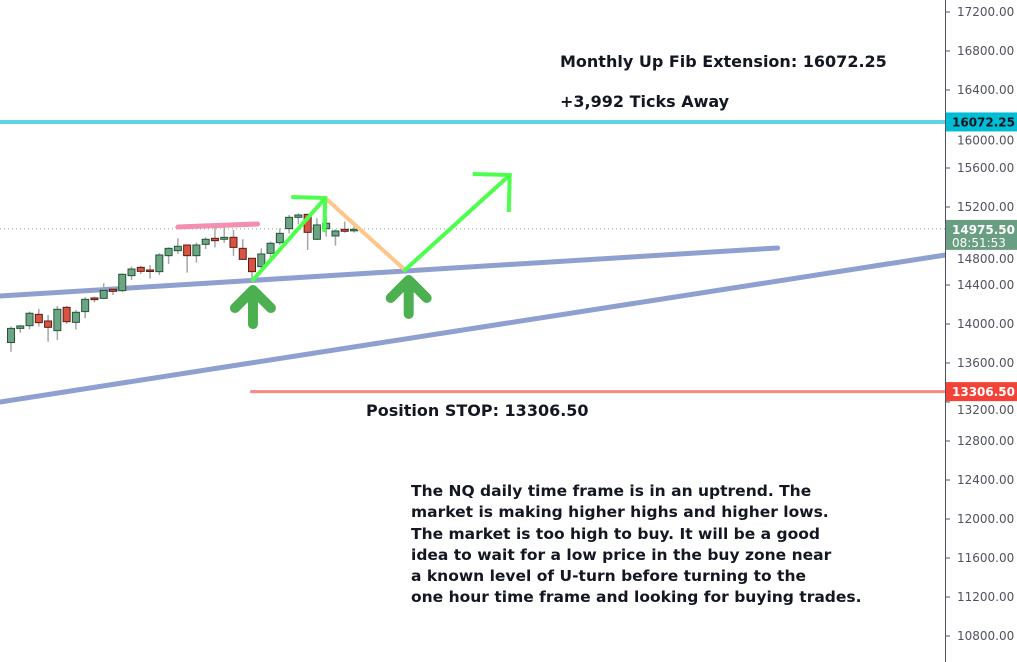 This screenshot has height=662, width=1017. I want to click on price-axis-background, so click(981, 331).